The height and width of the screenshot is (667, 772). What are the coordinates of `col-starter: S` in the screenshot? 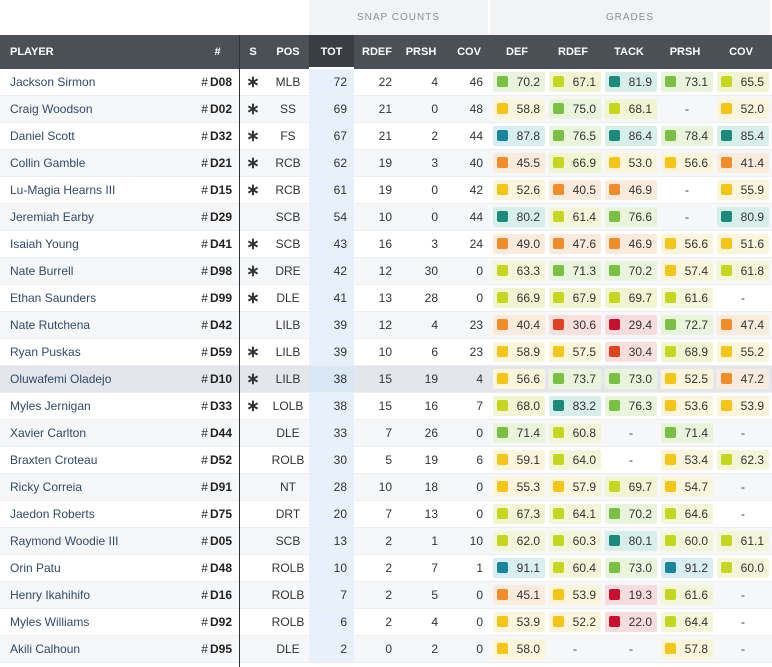 It's located at (253, 52).